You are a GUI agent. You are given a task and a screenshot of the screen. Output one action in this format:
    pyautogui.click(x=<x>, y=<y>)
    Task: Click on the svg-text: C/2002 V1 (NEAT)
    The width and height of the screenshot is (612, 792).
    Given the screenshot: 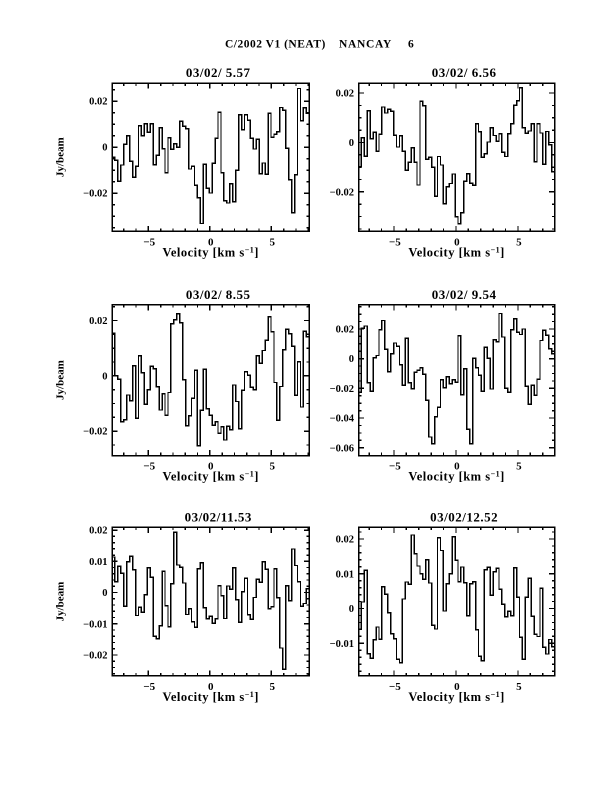 What is the action you would take?
    pyautogui.click(x=275, y=44)
    